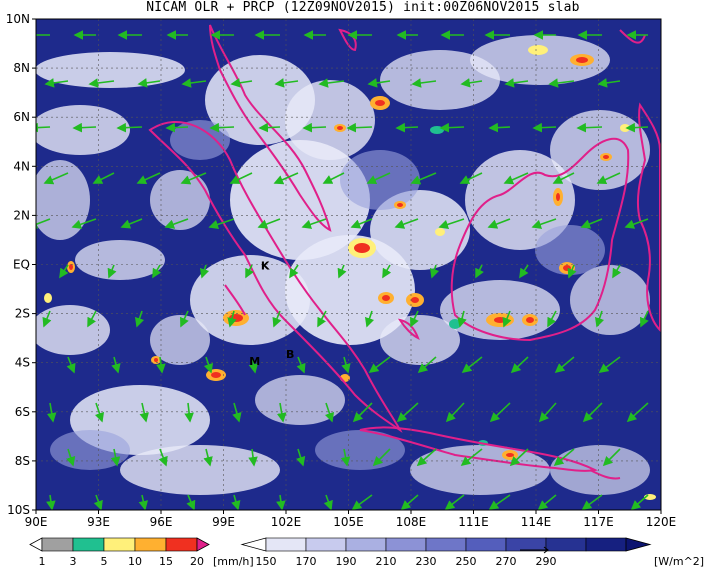 The height and width of the screenshot is (571, 726). What do you see at coordinates (348, 522) in the screenshot?
I see `lon-label: 105E` at bounding box center [348, 522].